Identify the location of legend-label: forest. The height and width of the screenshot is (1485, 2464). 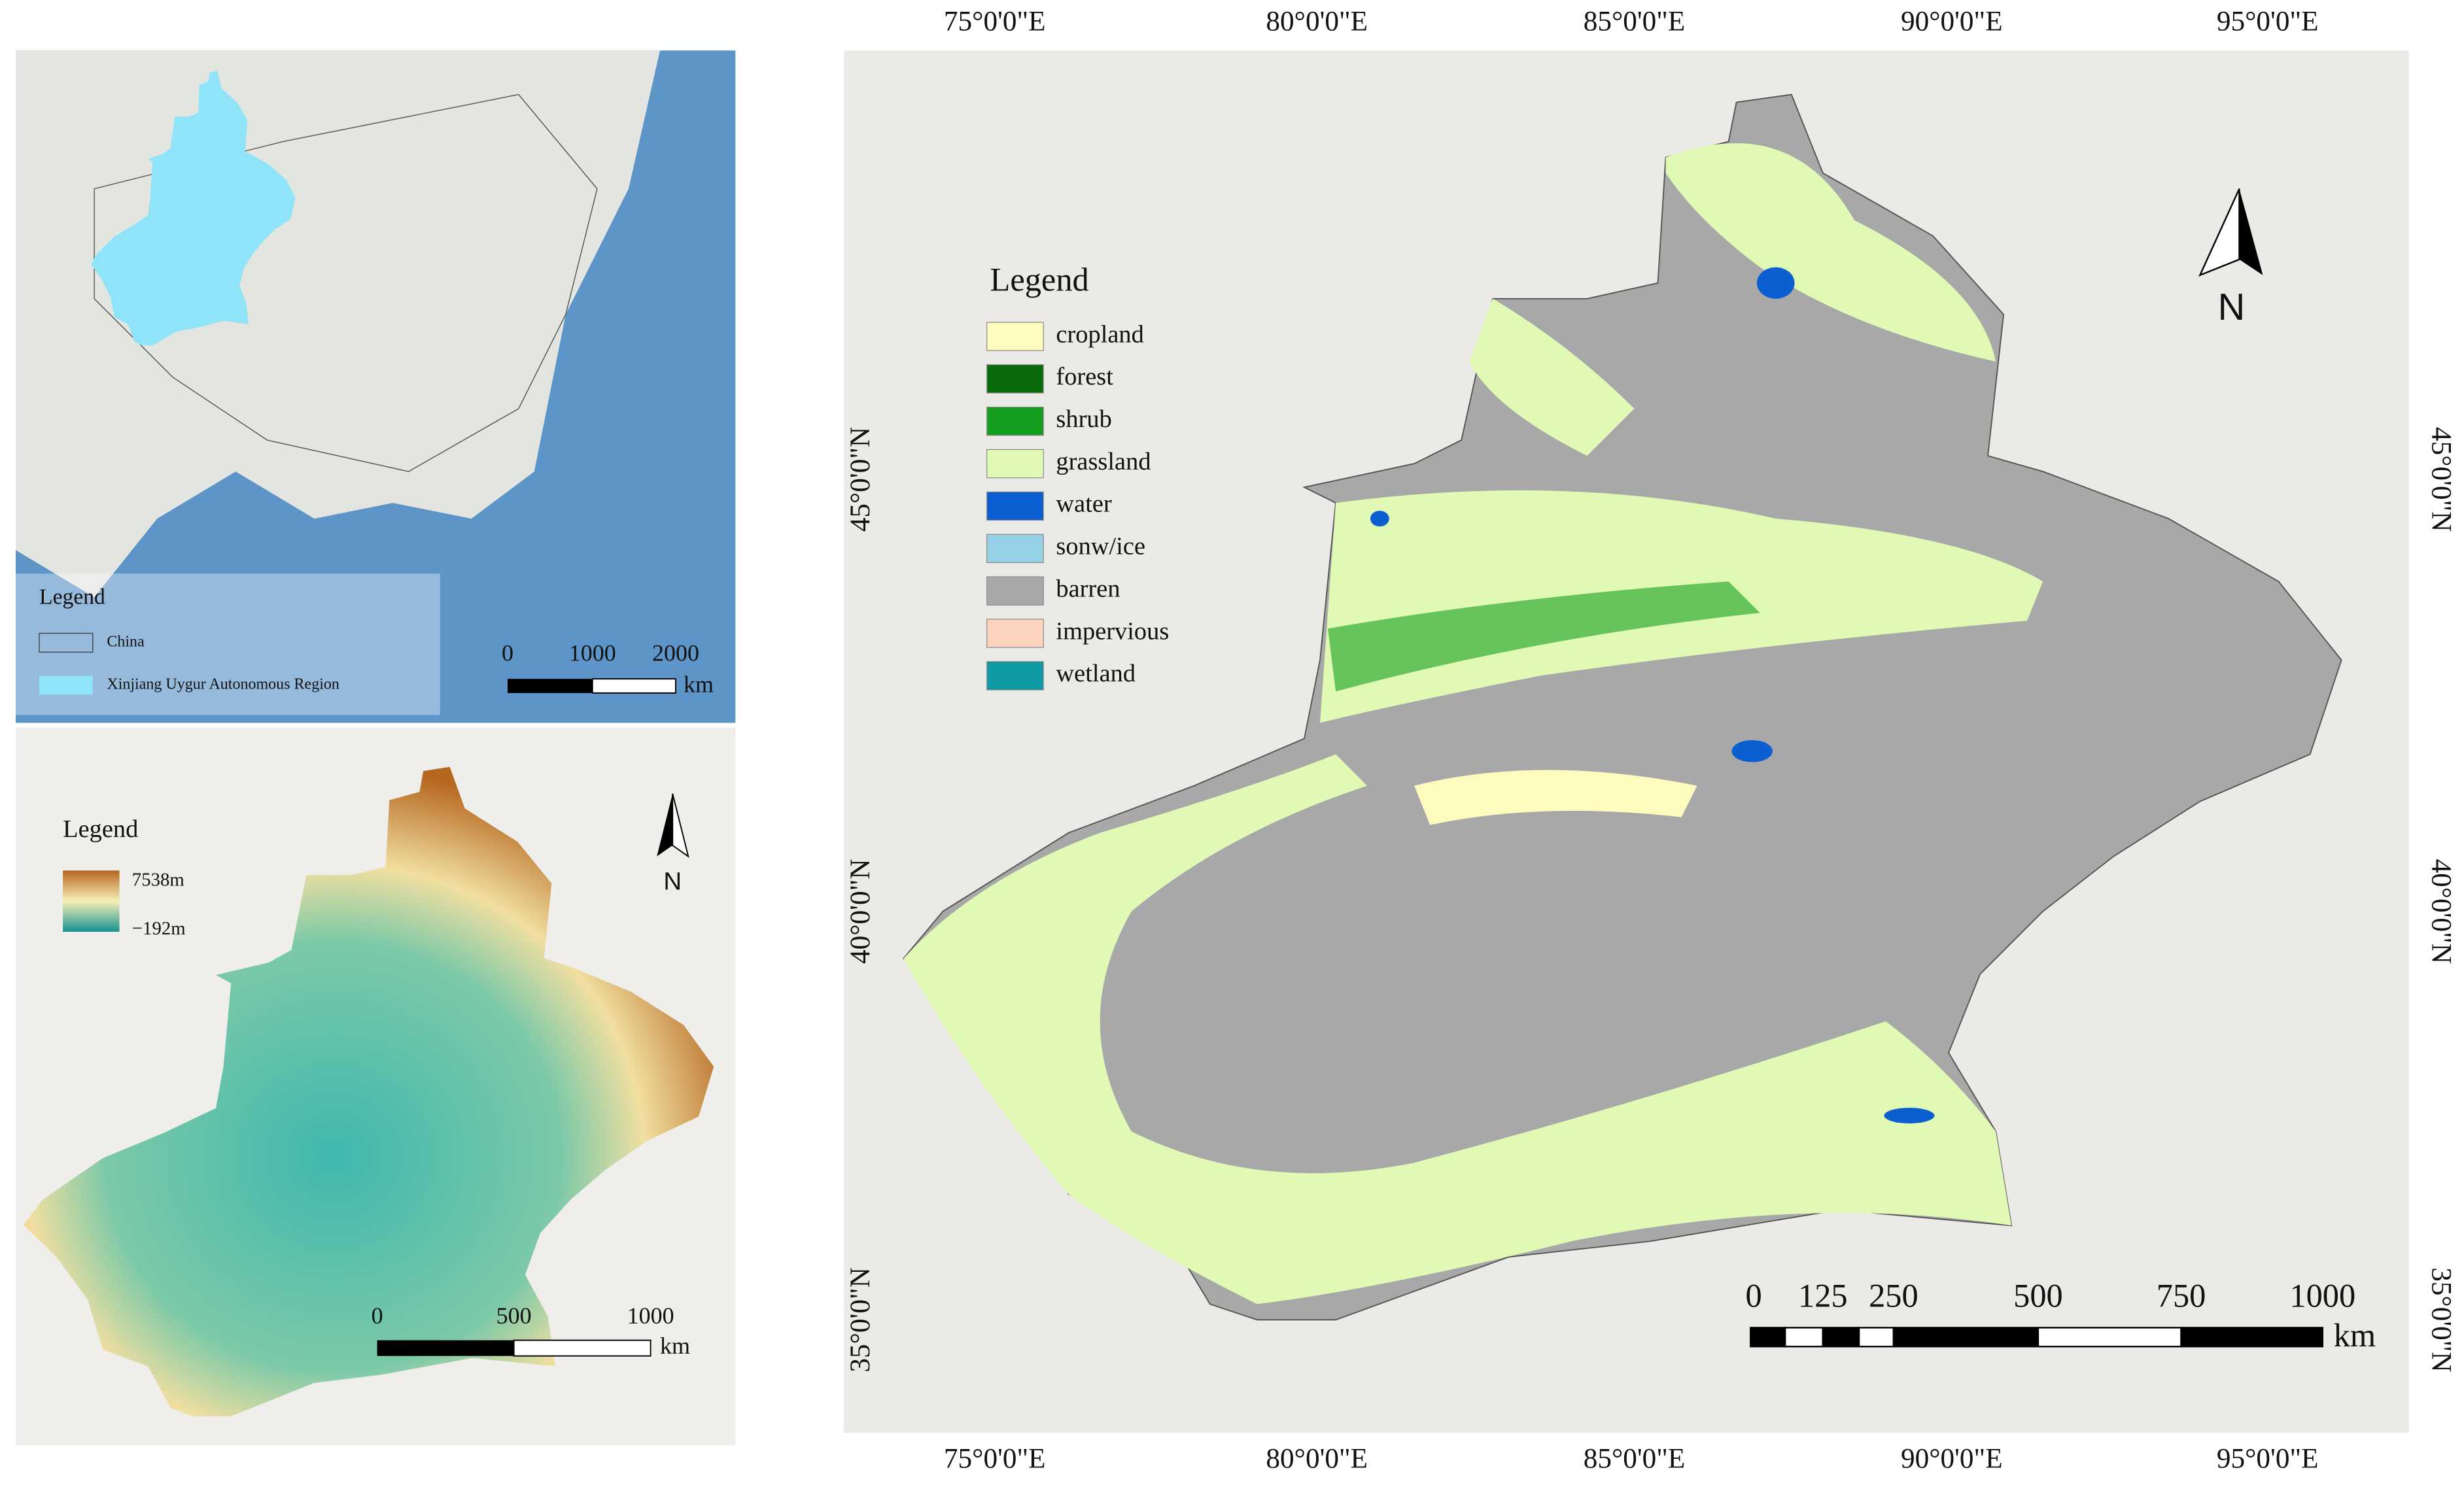
(1085, 376).